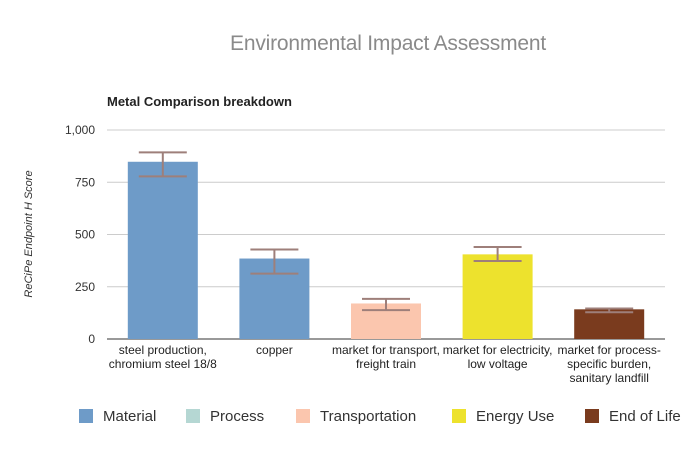  I want to click on x-tick-label: steel production, chromium steel 18/8, so click(162, 357).